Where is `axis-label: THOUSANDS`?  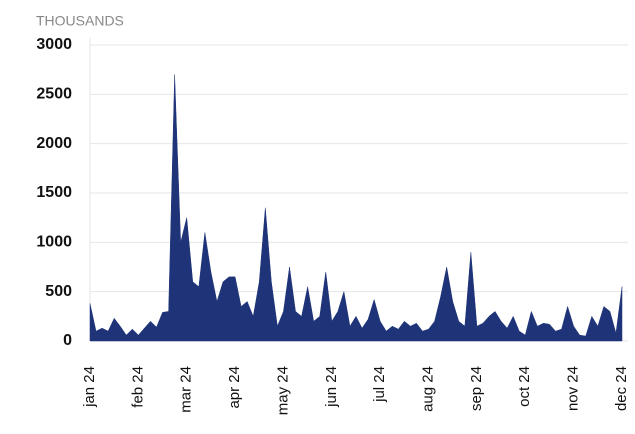 axis-label: THOUSANDS is located at coordinates (80, 21).